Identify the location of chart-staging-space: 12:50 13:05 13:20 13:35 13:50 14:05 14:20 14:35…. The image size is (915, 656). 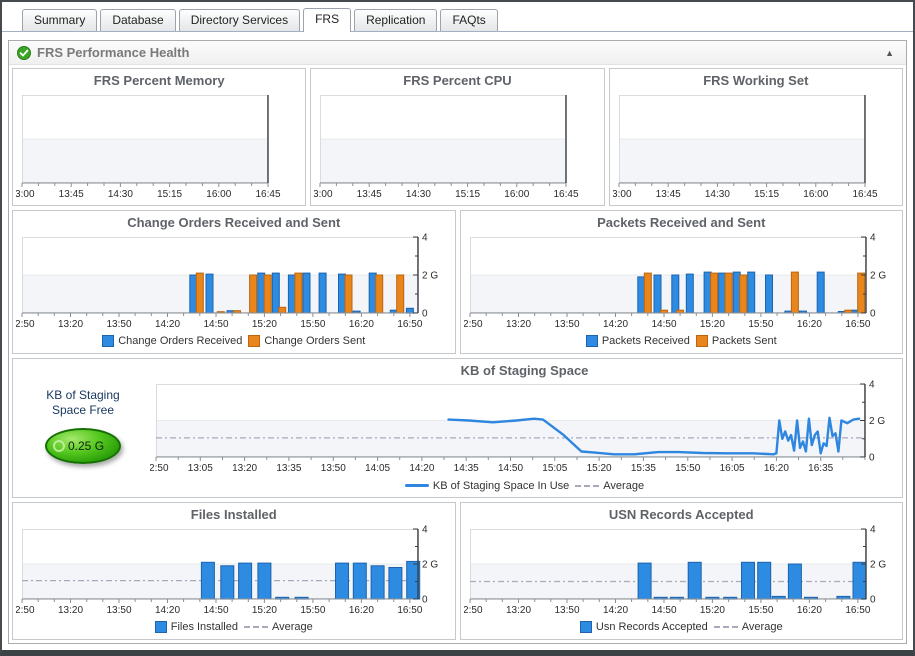
(521, 428).